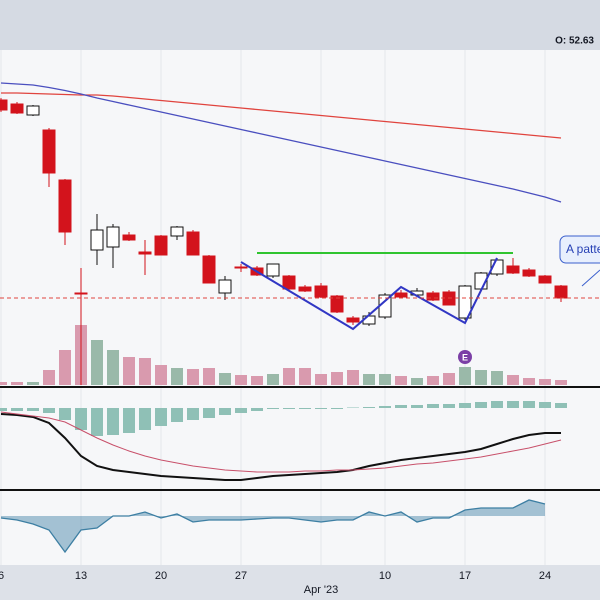 This screenshot has height=600, width=600. Describe the element at coordinates (369, 294) in the screenshot. I see `drawing` at that location.